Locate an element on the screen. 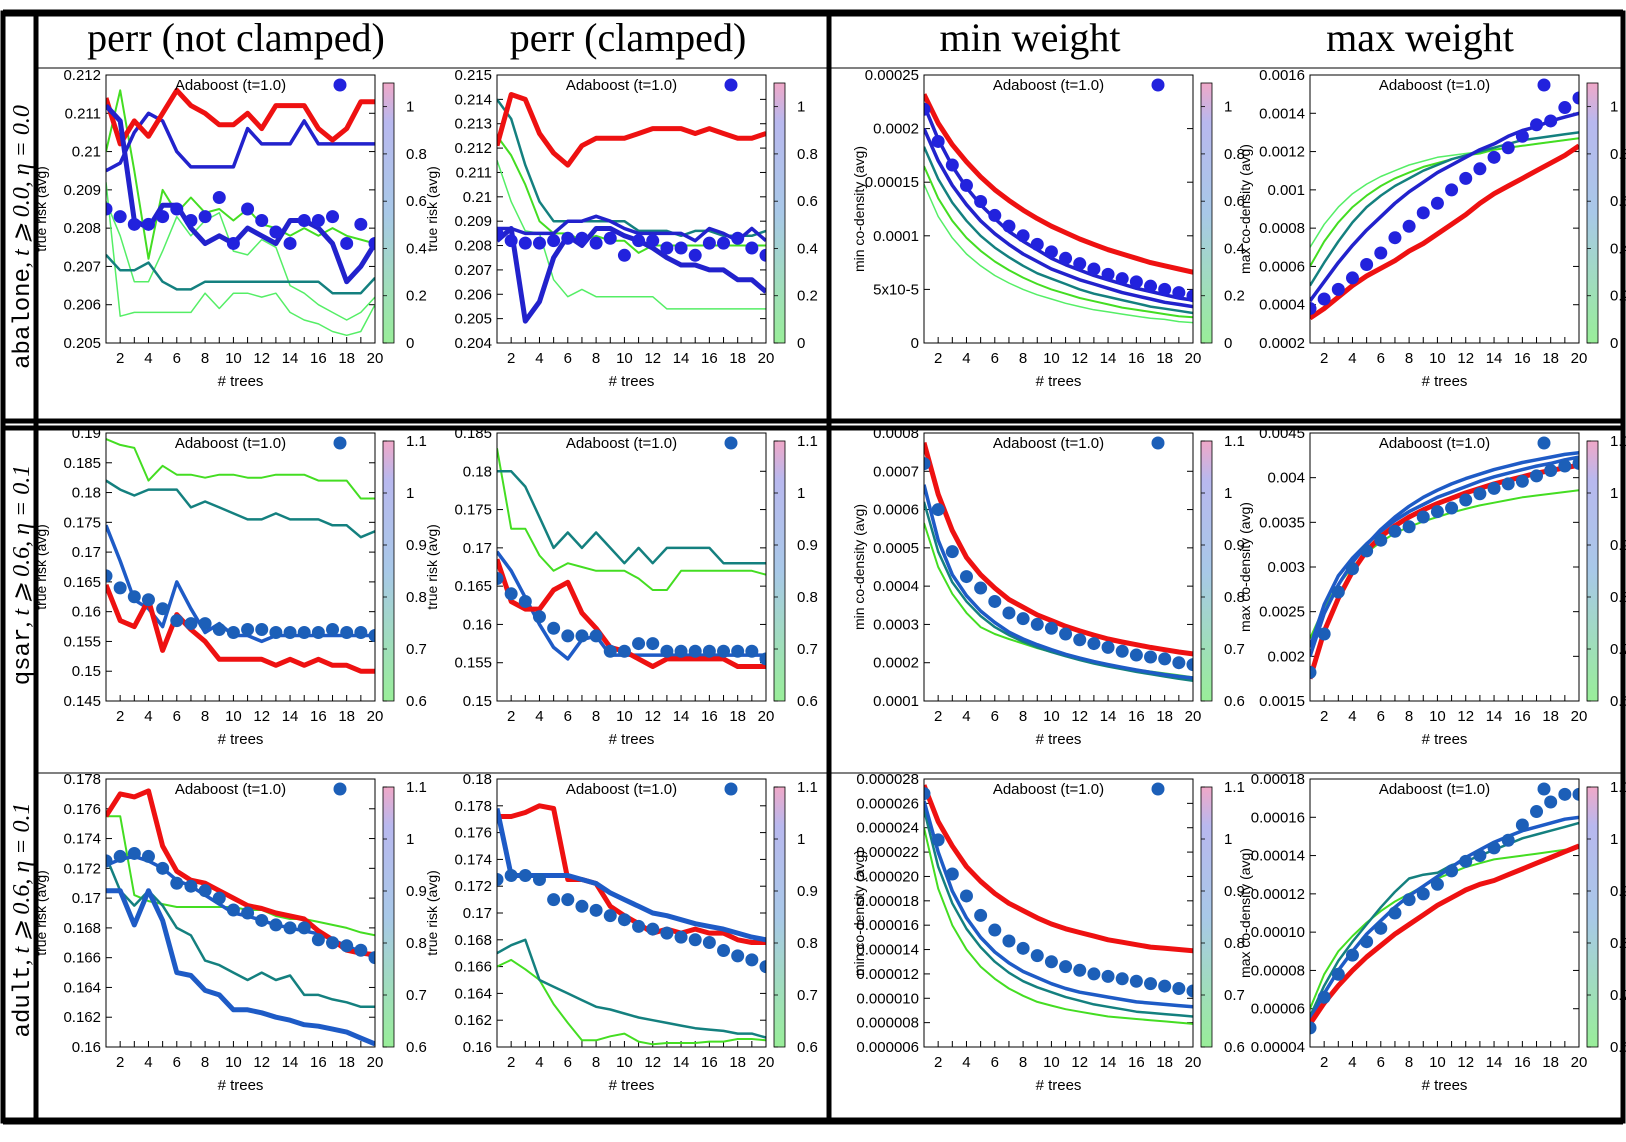  y-axis-label: min co-density (avg) is located at coordinates (859, 913).